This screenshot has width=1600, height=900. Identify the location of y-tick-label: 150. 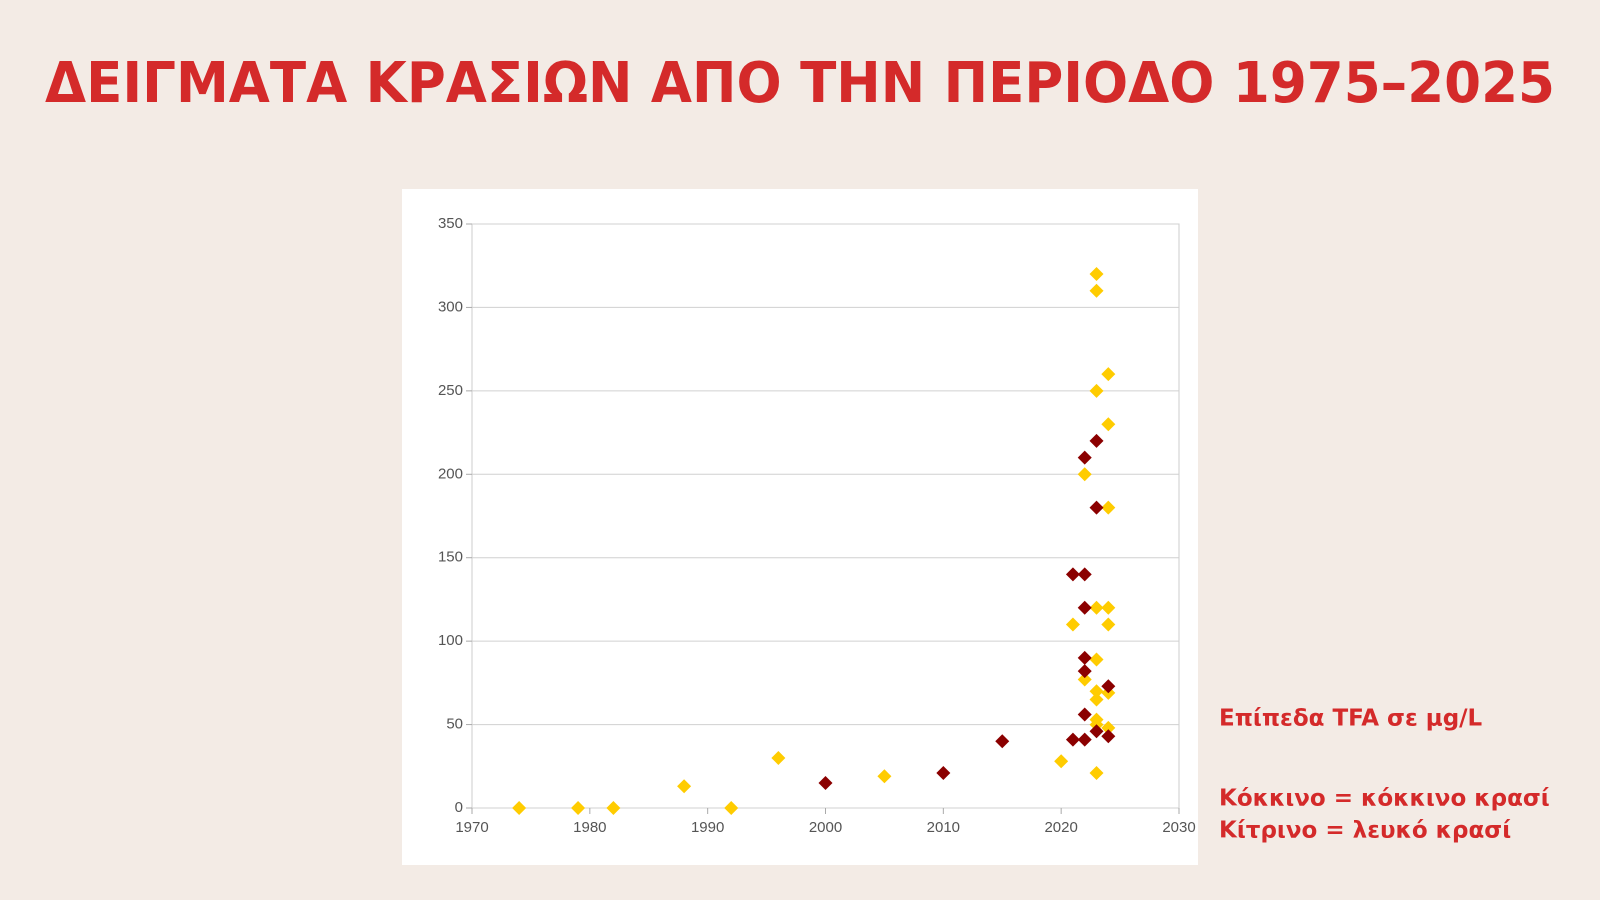
(450, 557).